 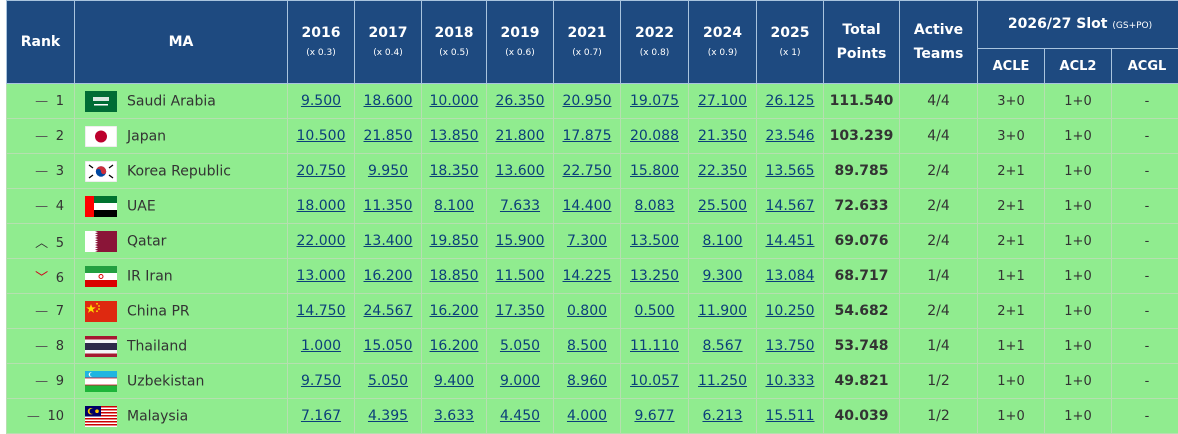 I want to click on points-link: 13.565, so click(x=790, y=171).